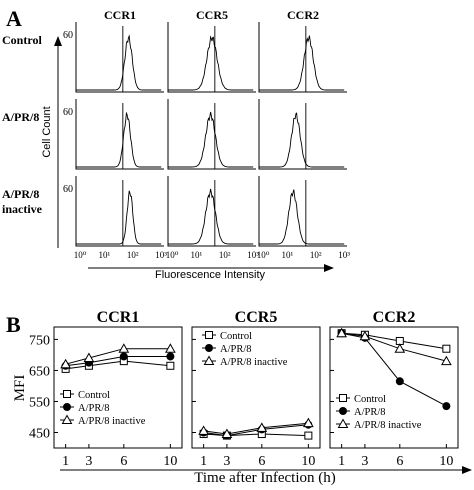 This screenshot has height=490, width=474. What do you see at coordinates (14, 18) in the screenshot?
I see `panel-a-letter: A` at bounding box center [14, 18].